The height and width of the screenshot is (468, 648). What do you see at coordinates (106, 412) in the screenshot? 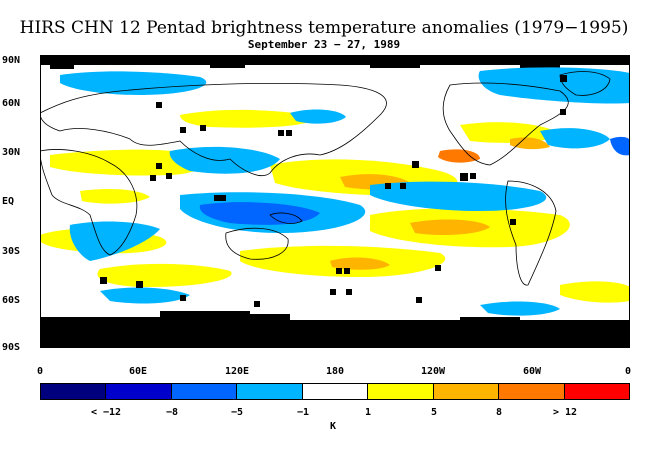
I see `colorbar-label: < −12` at bounding box center [106, 412].